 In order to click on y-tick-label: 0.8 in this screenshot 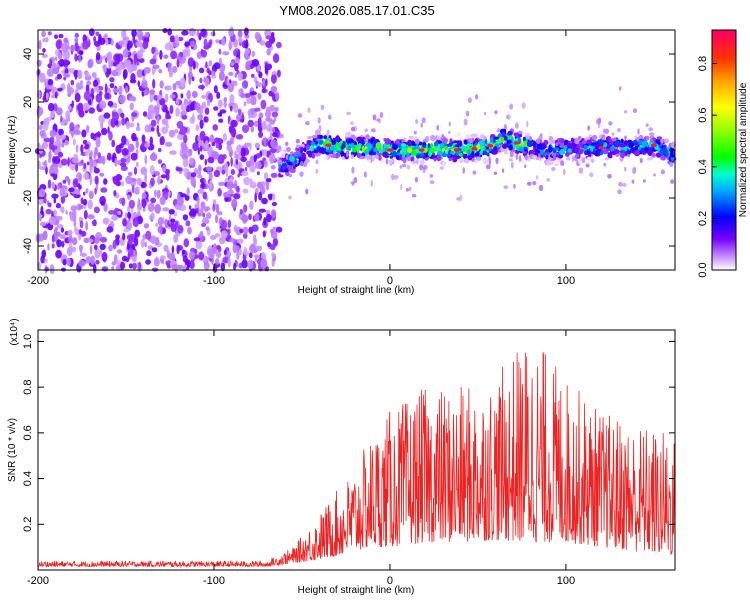, I will do `click(28, 386)`.